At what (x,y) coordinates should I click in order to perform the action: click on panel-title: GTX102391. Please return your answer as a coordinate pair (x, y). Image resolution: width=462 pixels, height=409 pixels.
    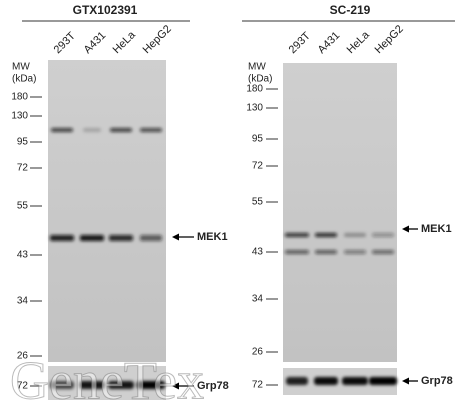
    Looking at the image, I should click on (105, 10).